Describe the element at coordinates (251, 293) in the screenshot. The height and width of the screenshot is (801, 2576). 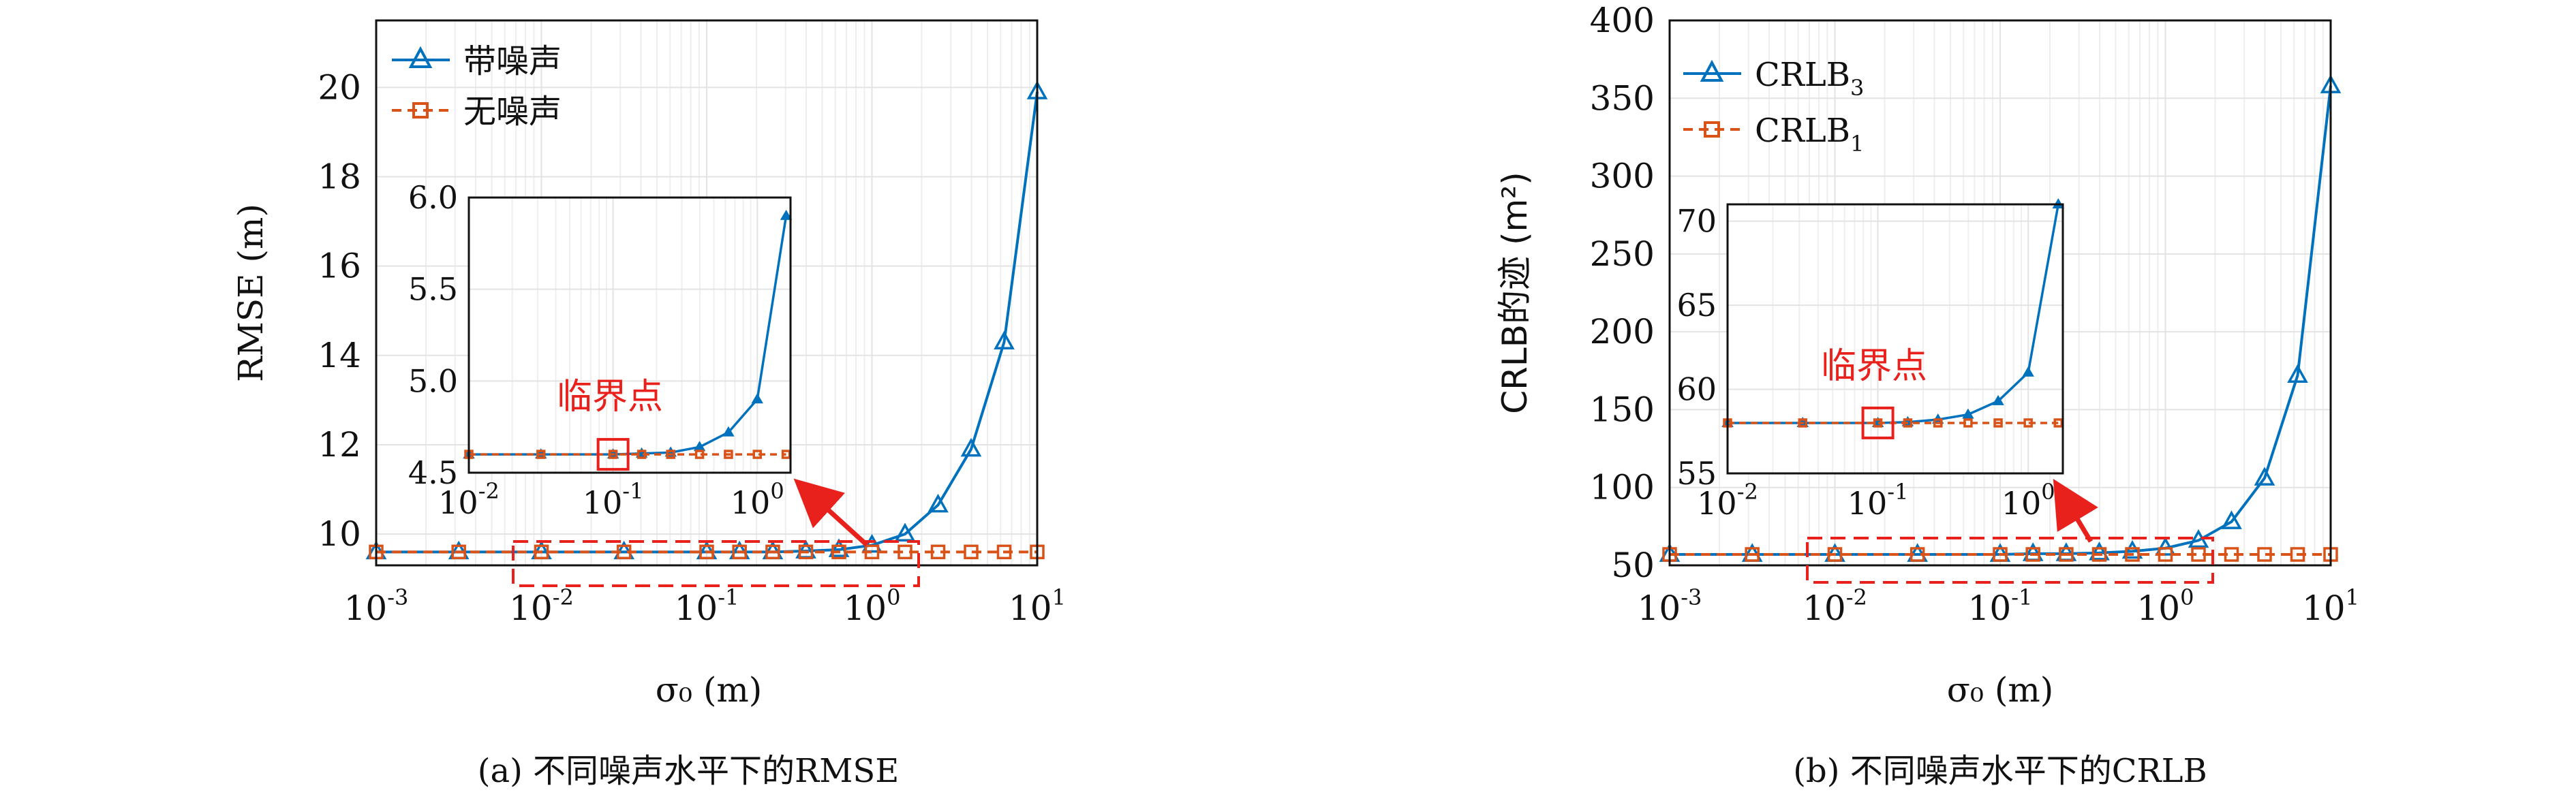
I see `y-axis-label: RMSE (m)` at that location.